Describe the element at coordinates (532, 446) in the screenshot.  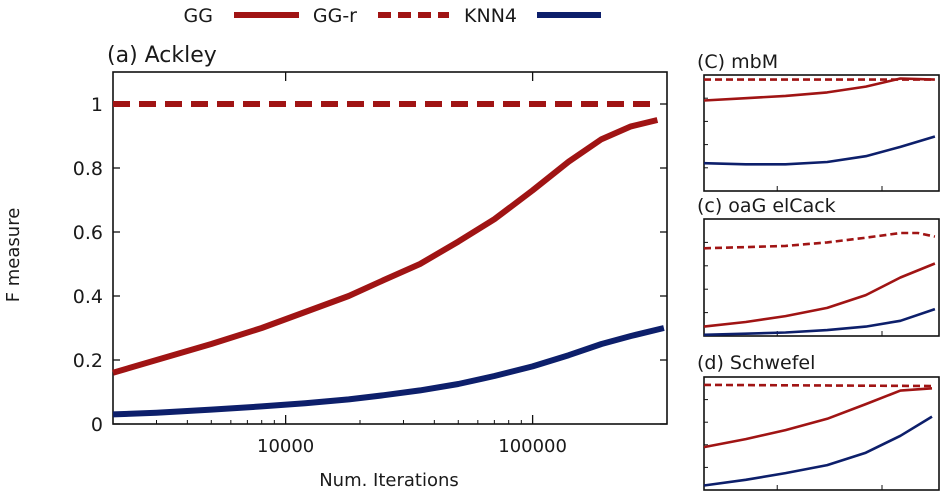
I see `main-x-tick-label: 100000` at that location.